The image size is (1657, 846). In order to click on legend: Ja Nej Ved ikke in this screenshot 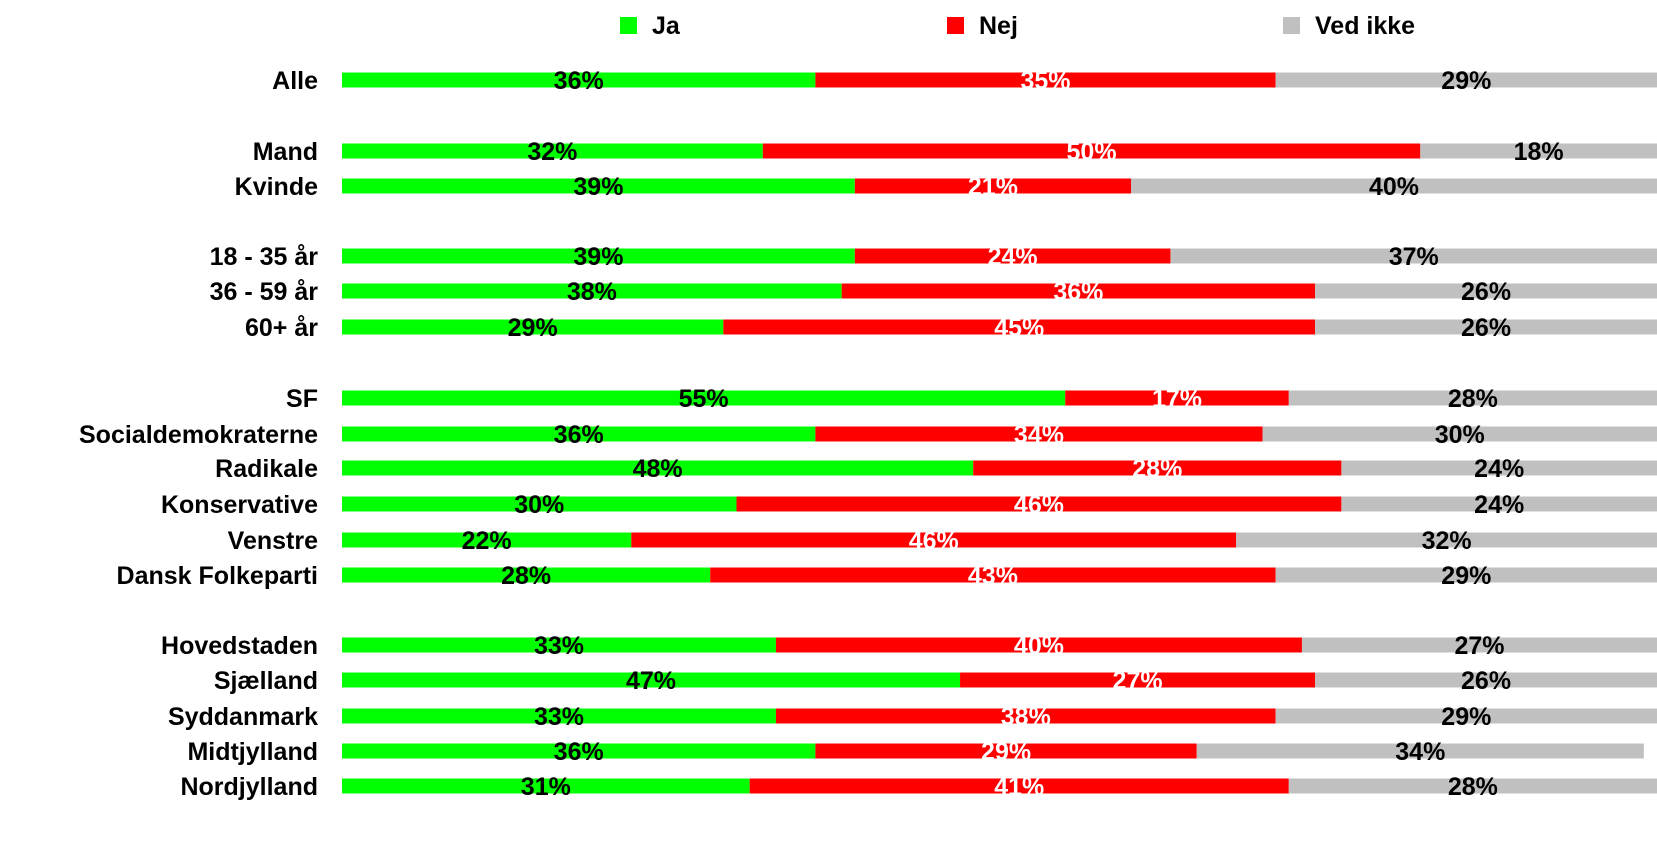, I will do `click(1017, 26)`.